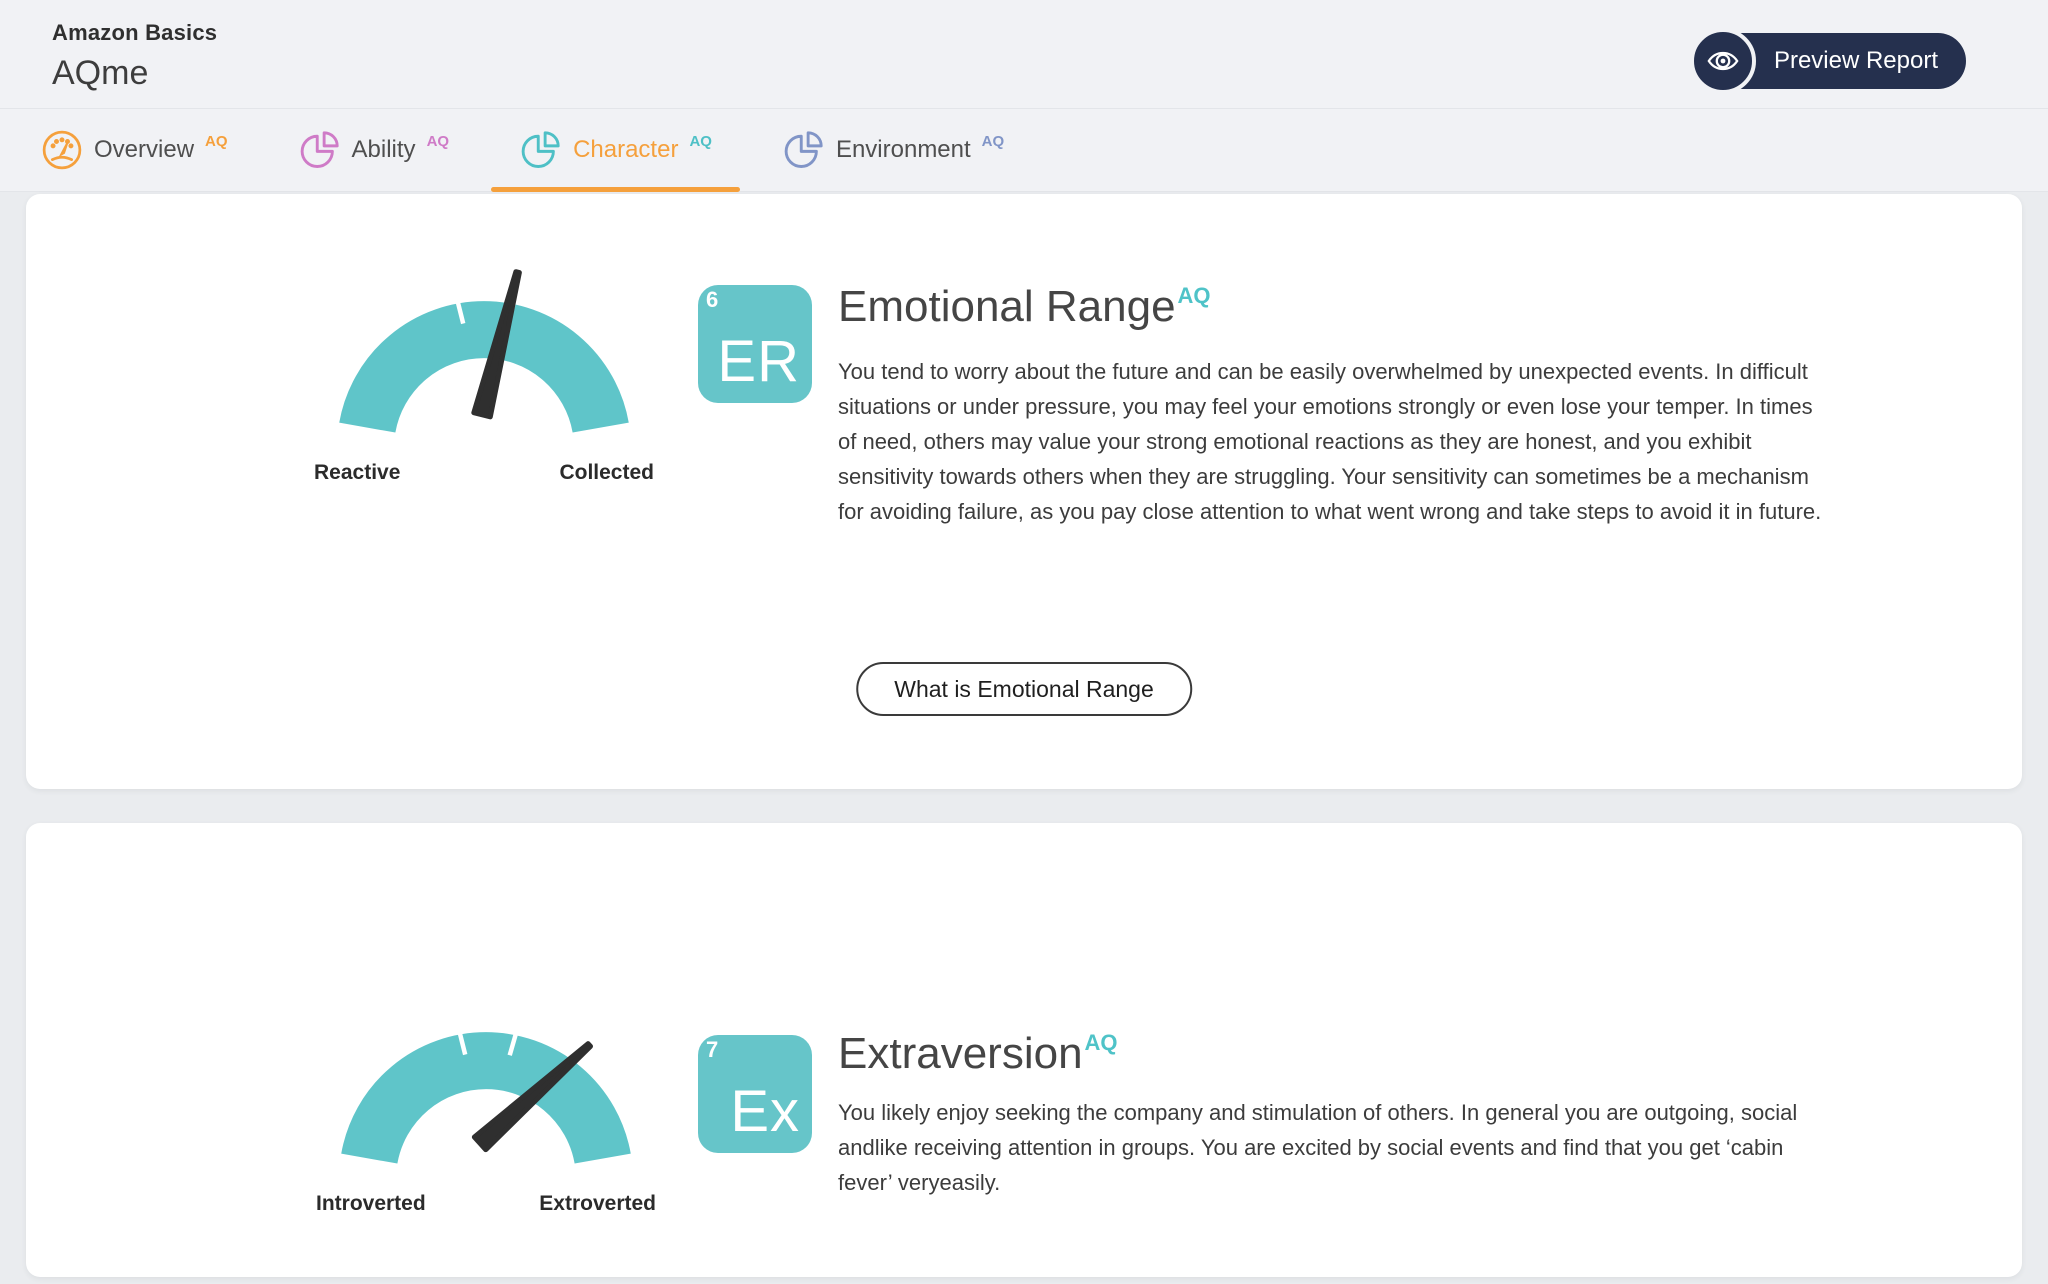  I want to click on trait-title: ExtraversionAQ, so click(978, 1054).